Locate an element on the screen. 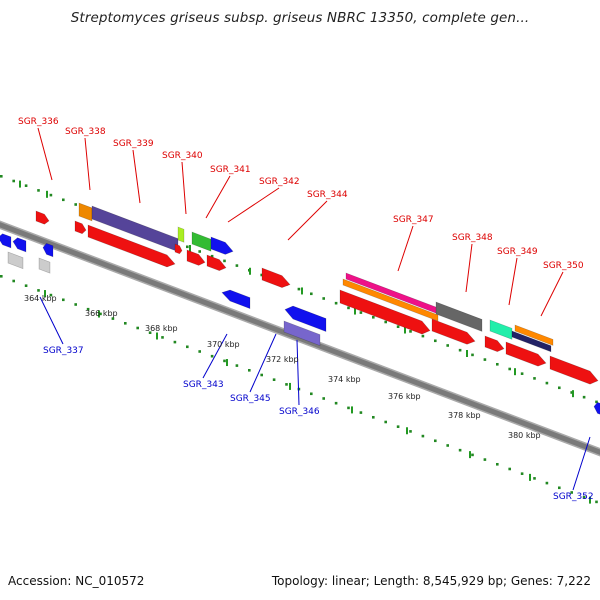 The width and height of the screenshot is (600, 600). gene-label: SGR_337 is located at coordinates (63, 351).